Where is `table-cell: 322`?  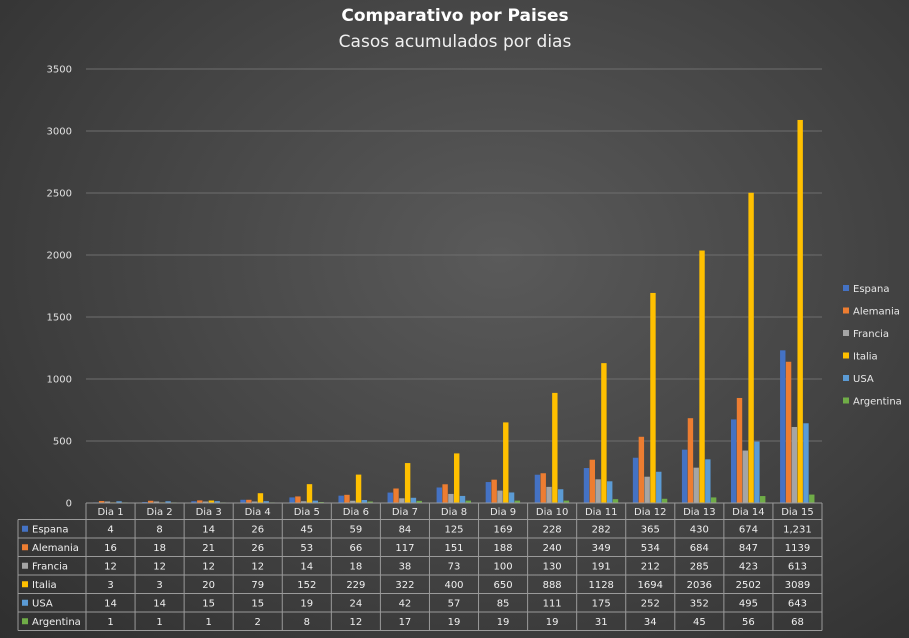
table-cell: 322 is located at coordinates (404, 585).